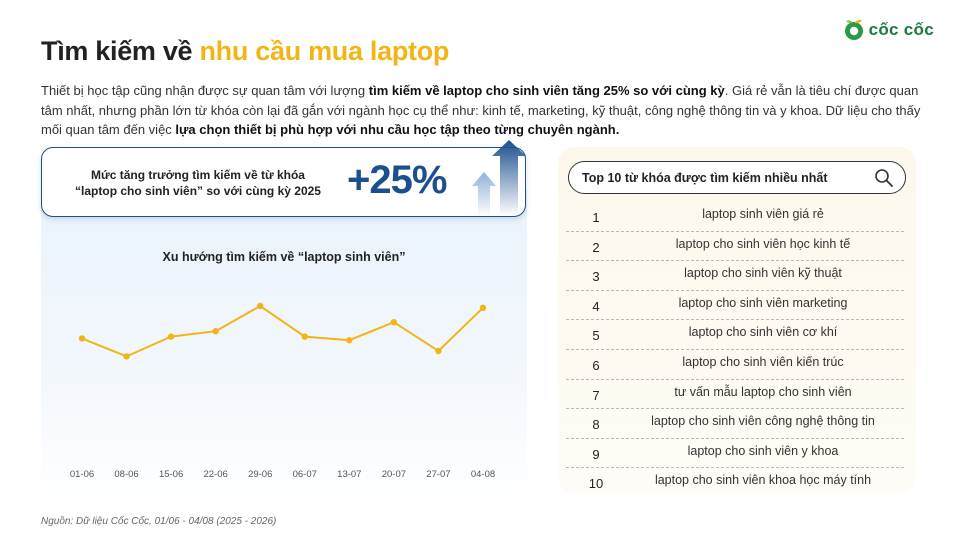 The image size is (960, 540). Describe the element at coordinates (120, 51) in the screenshot. I see `title-main: Tìm kiếm về` at that location.